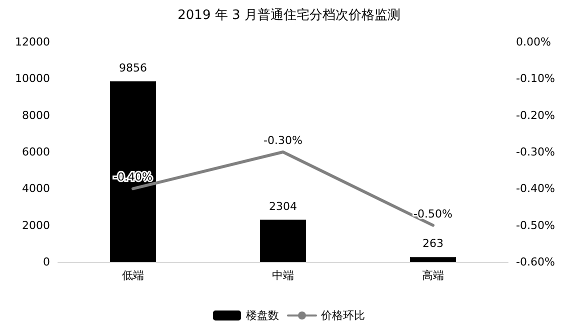 The width and height of the screenshot is (578, 332). What do you see at coordinates (535, 262) in the screenshot?
I see `y2-tick-label: -0.60%` at bounding box center [535, 262].